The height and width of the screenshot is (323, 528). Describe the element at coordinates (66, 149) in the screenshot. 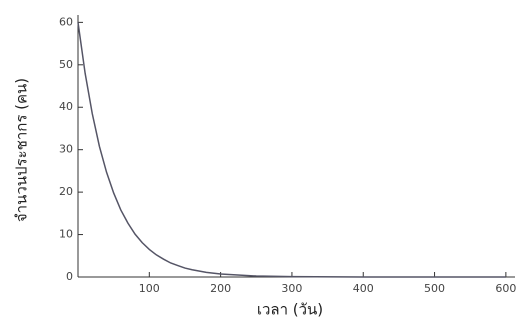

I see `y-tick-label: 30` at that location.